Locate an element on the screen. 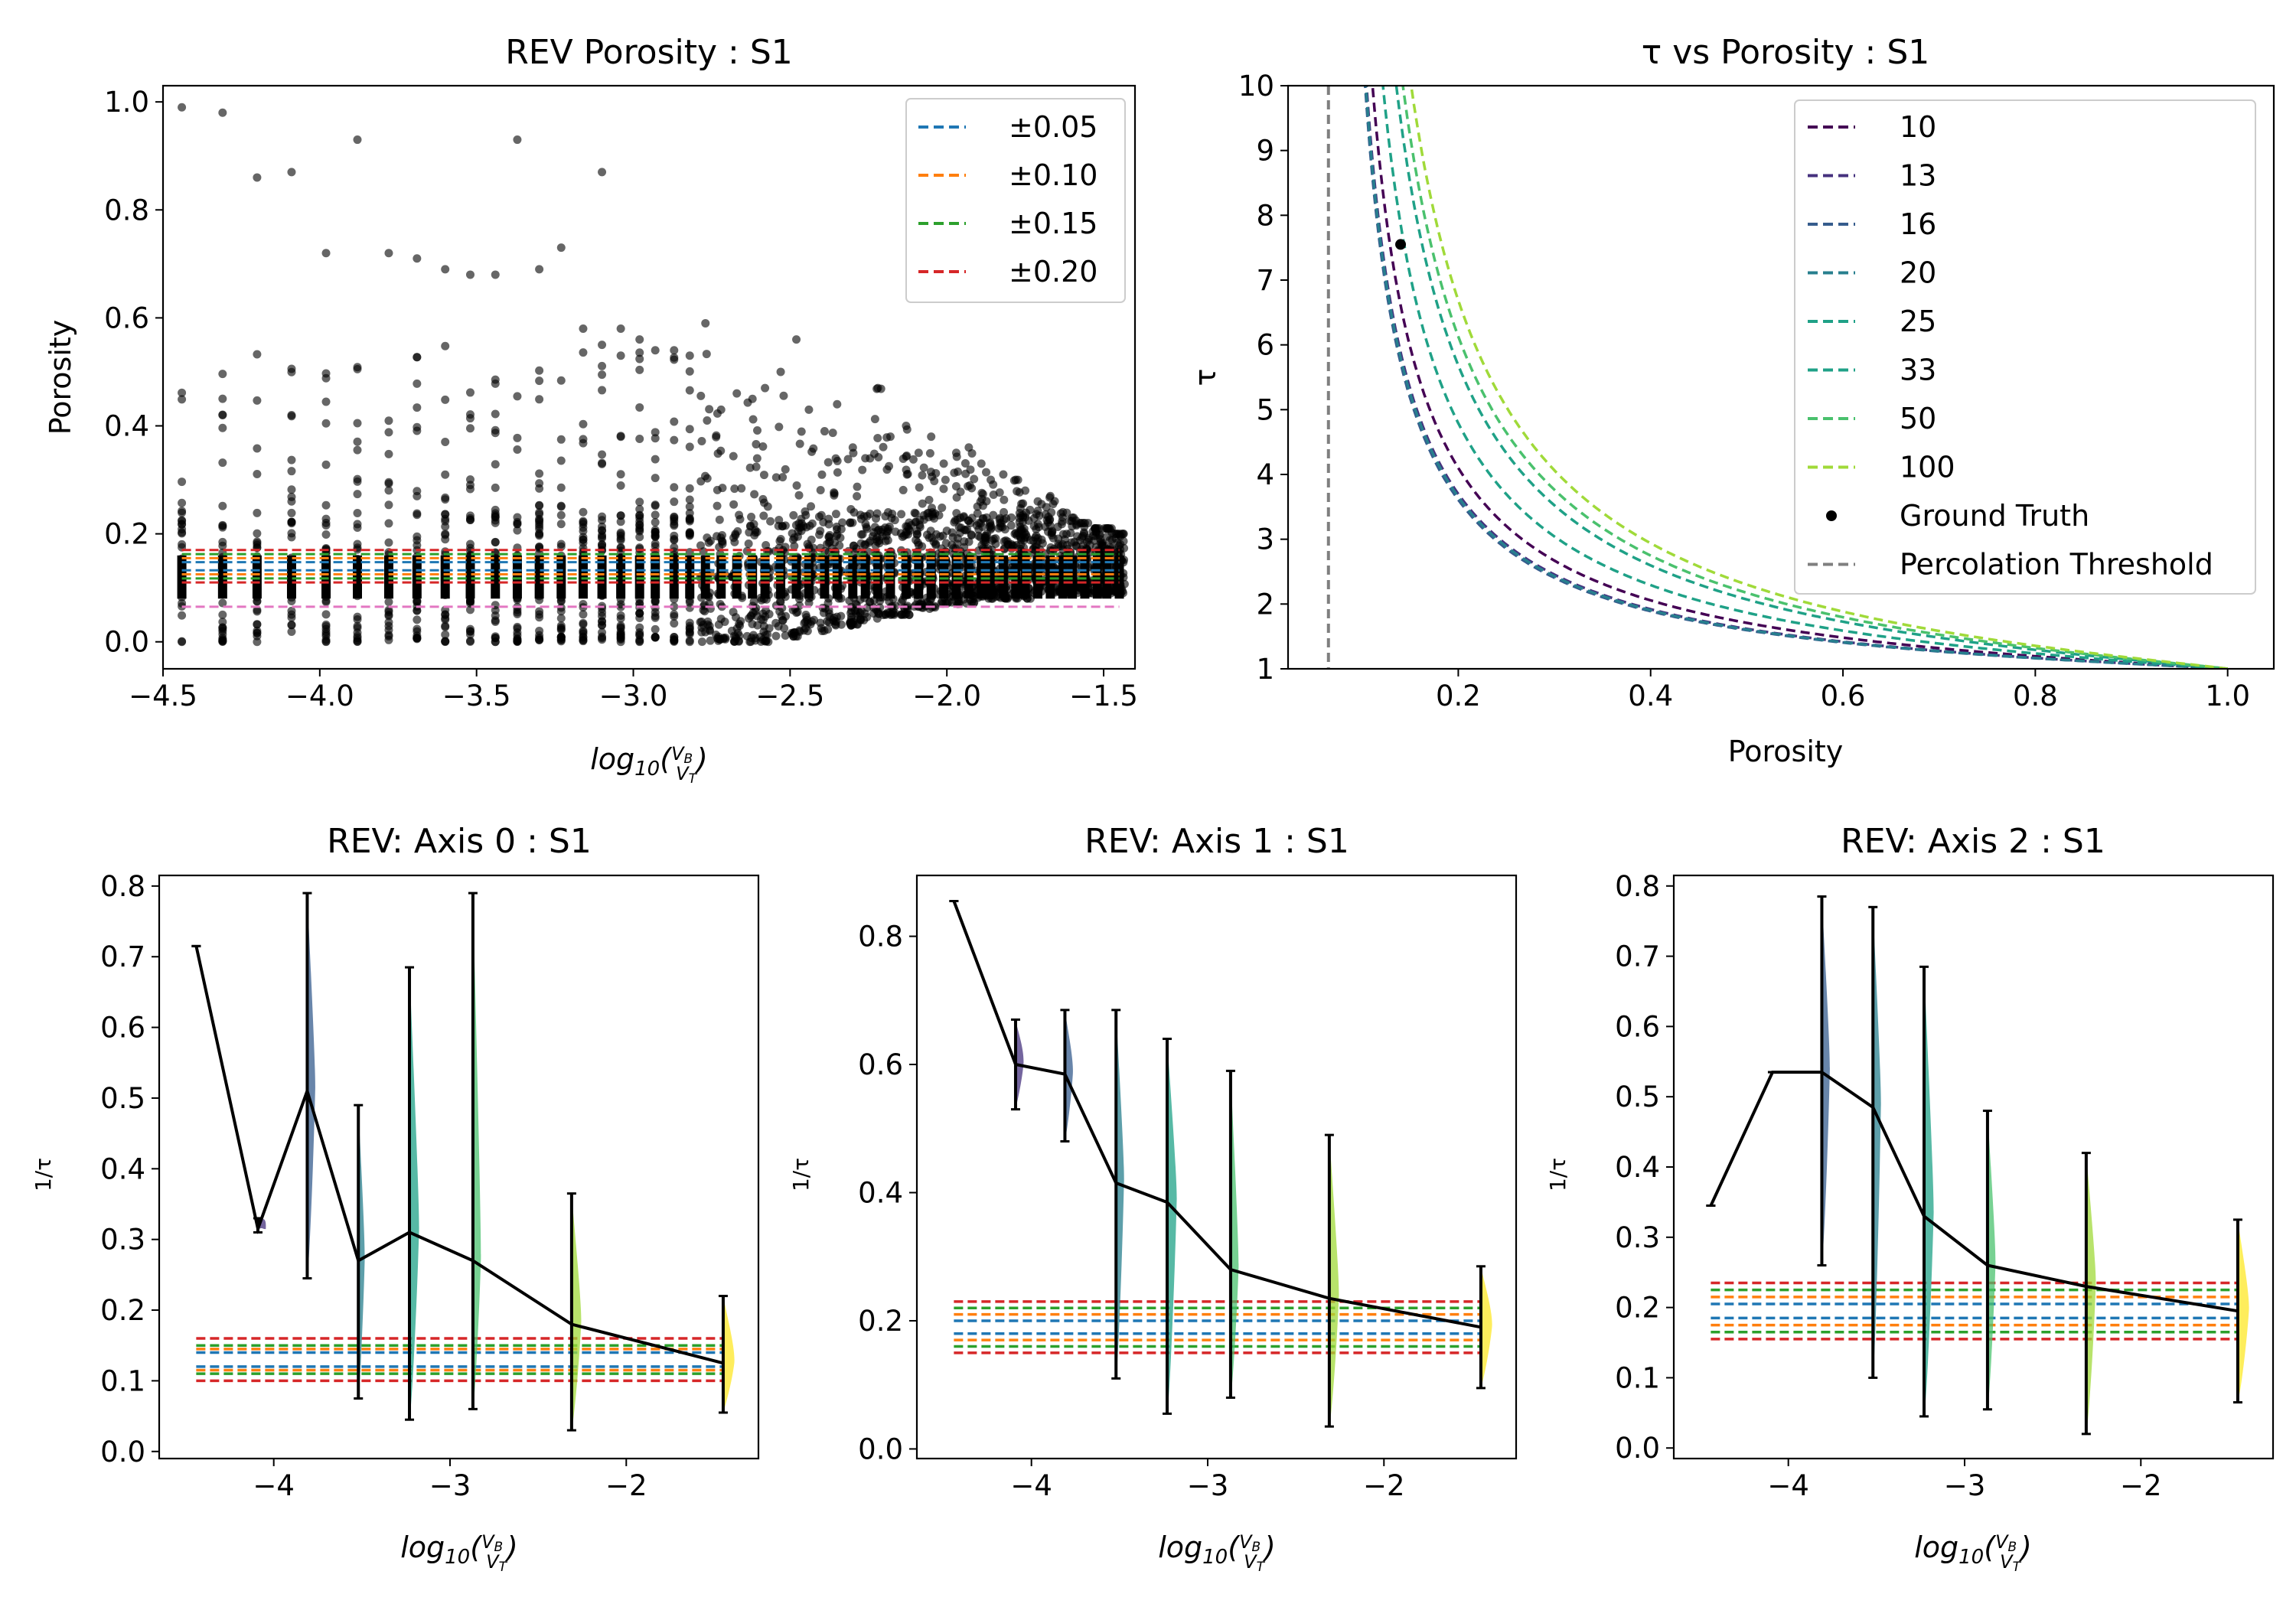 Image resolution: width=2296 pixels, height=1607 pixels. tau-vs-porosity-xtick-label: 0.2 is located at coordinates (1458, 696).